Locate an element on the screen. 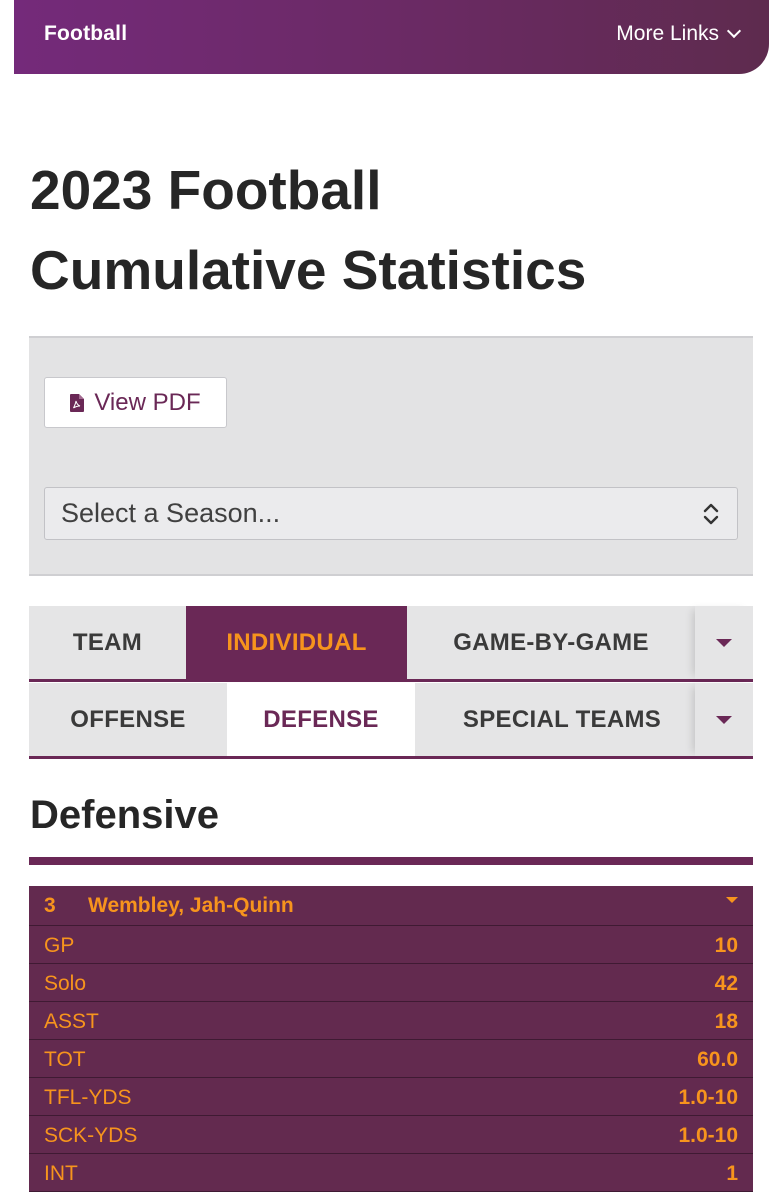  tab-team: TEAM is located at coordinates (107, 642).